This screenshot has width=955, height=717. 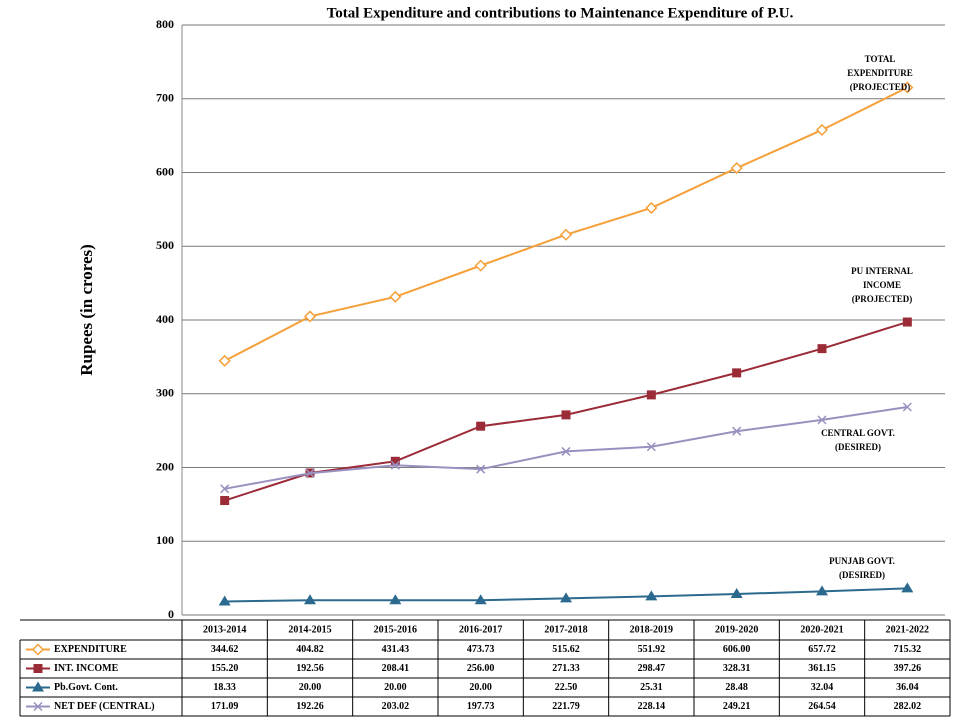 What do you see at coordinates (225, 668) in the screenshot?
I see `table-value: 155.20` at bounding box center [225, 668].